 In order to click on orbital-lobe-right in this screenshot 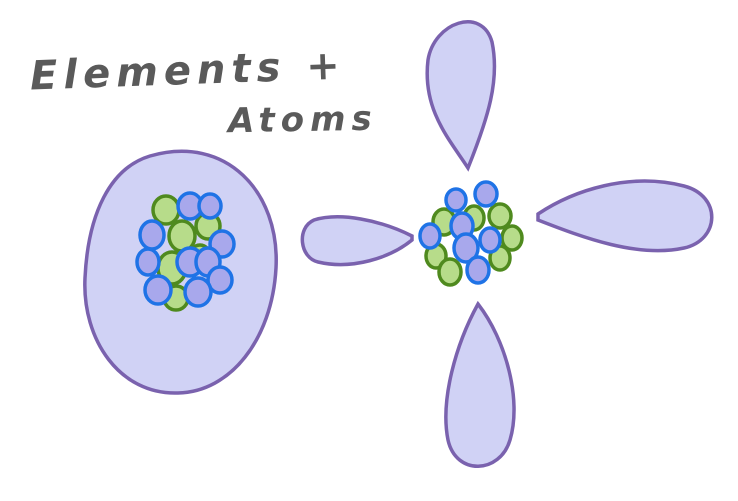, I will do `click(625, 216)`.